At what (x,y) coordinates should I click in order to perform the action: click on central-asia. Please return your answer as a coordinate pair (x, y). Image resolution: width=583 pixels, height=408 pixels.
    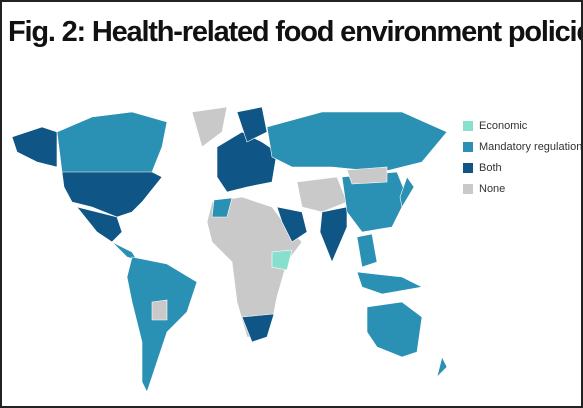
    Looking at the image, I should click on (322, 194).